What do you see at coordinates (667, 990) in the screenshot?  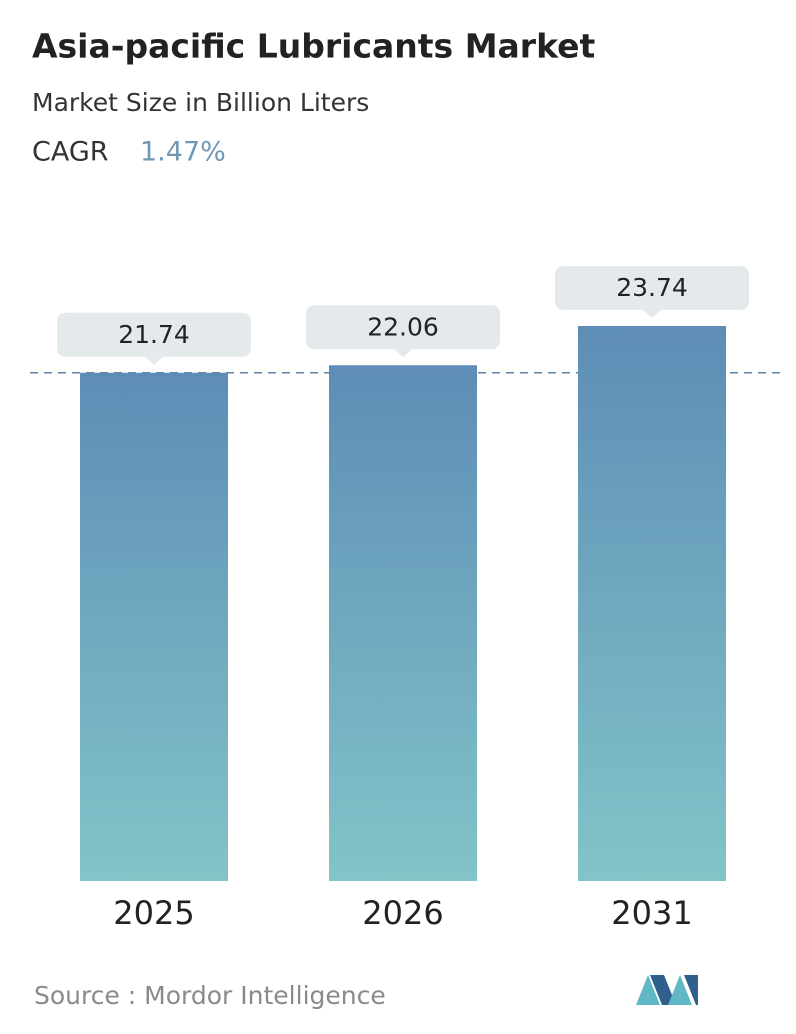 I see `logo` at bounding box center [667, 990].